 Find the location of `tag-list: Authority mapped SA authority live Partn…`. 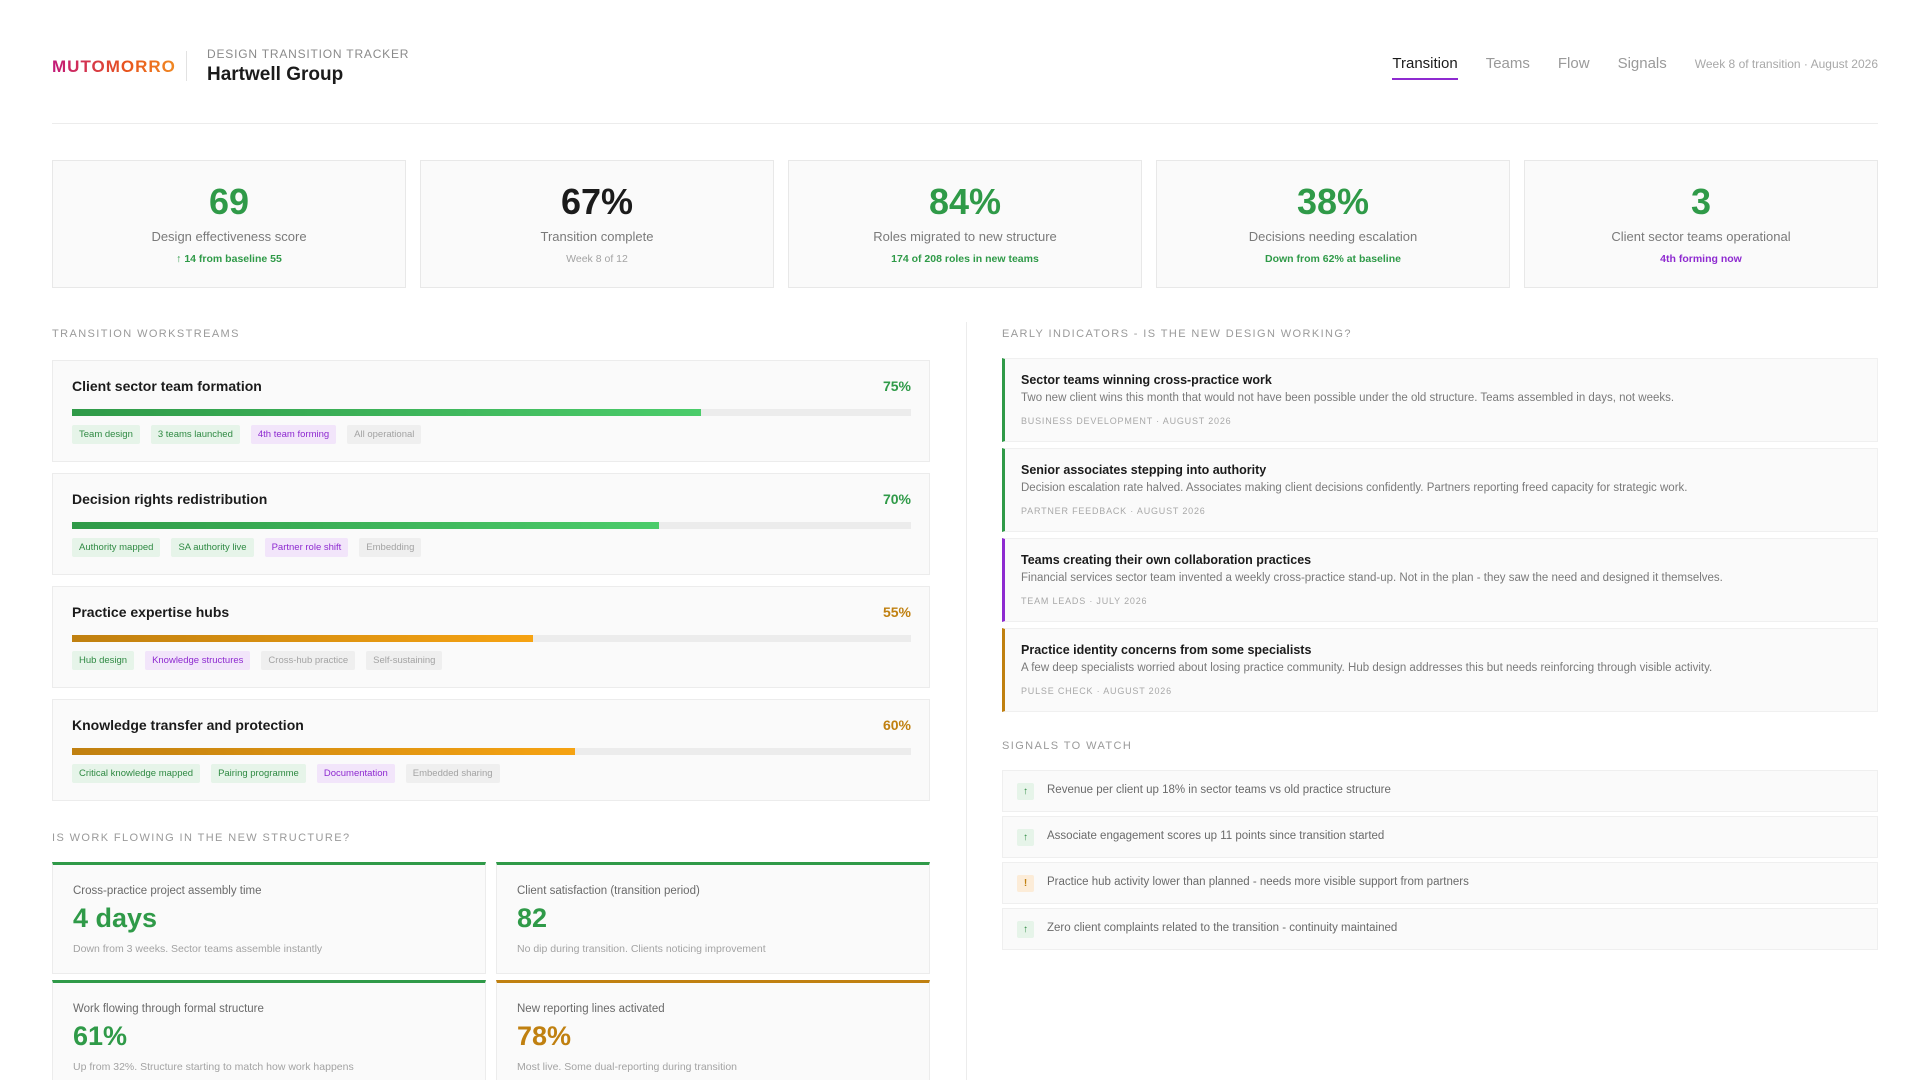

tag-list: Authority mapped SA authority live Partn… is located at coordinates (252, 547).